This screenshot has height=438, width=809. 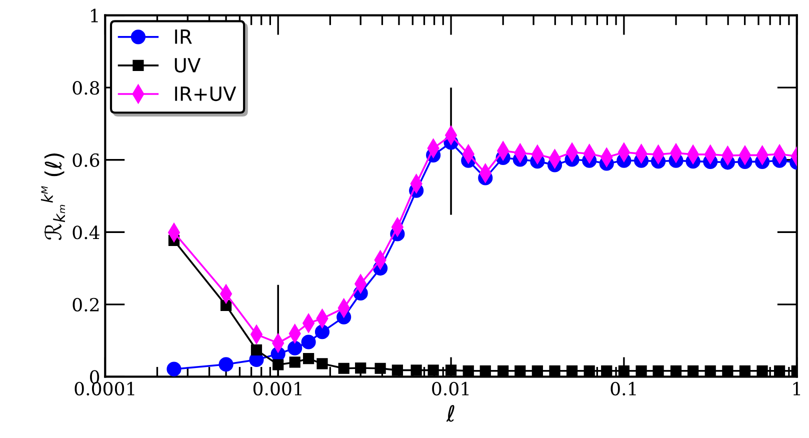 What do you see at coordinates (277, 389) in the screenshot?
I see `x-tick-label: 0.001` at bounding box center [277, 389].